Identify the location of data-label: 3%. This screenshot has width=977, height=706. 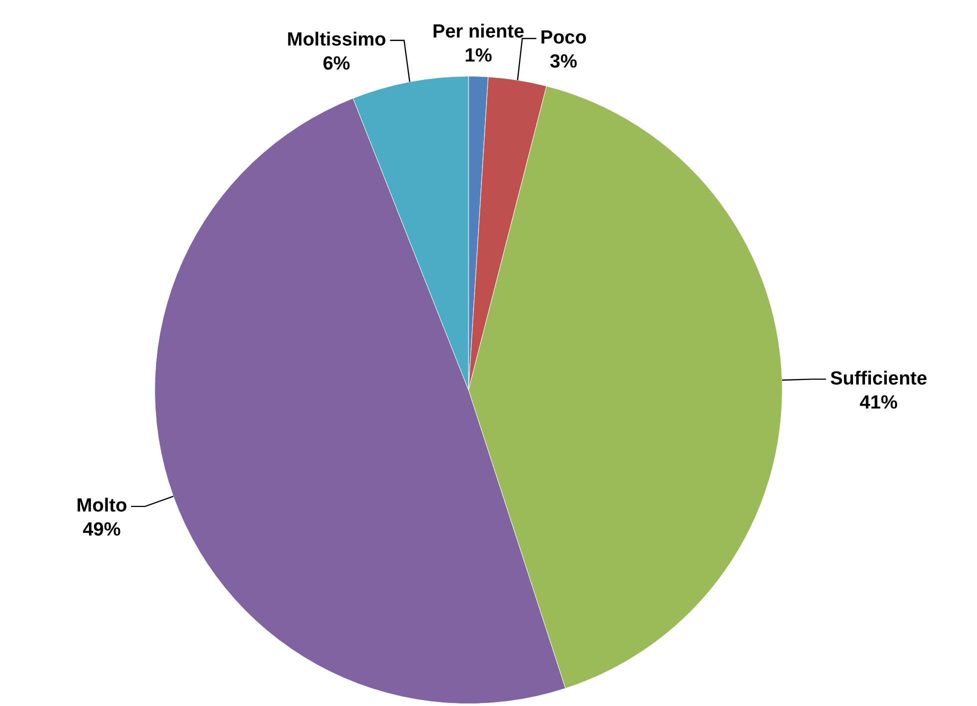
(564, 62).